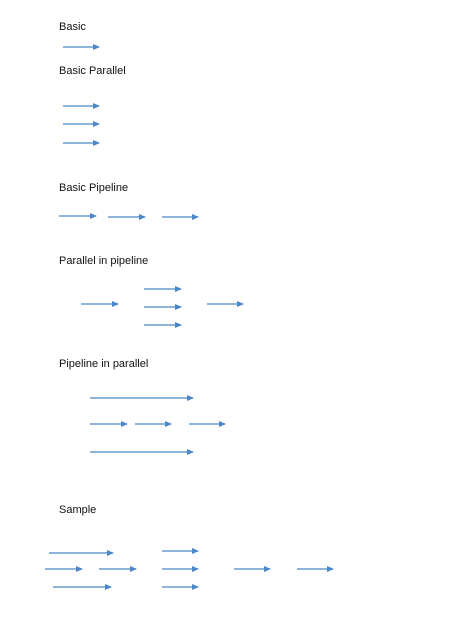 This screenshot has width=453, height=631. What do you see at coordinates (72, 27) in the screenshot?
I see `heading-basic: Basic` at bounding box center [72, 27].